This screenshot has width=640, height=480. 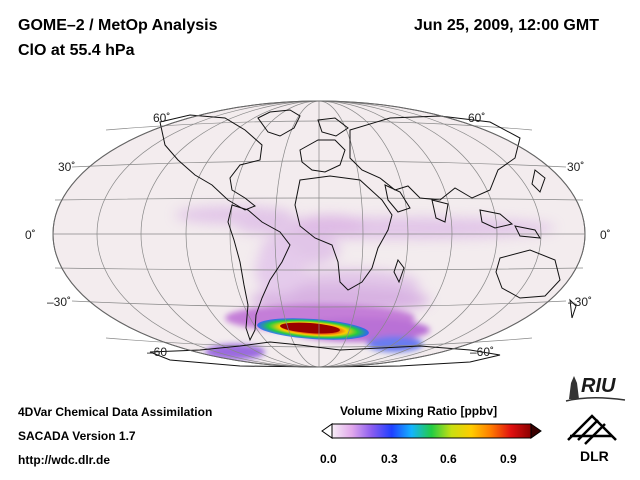 I want to click on lat-label-left-m60: –60, so click(x=157, y=352).